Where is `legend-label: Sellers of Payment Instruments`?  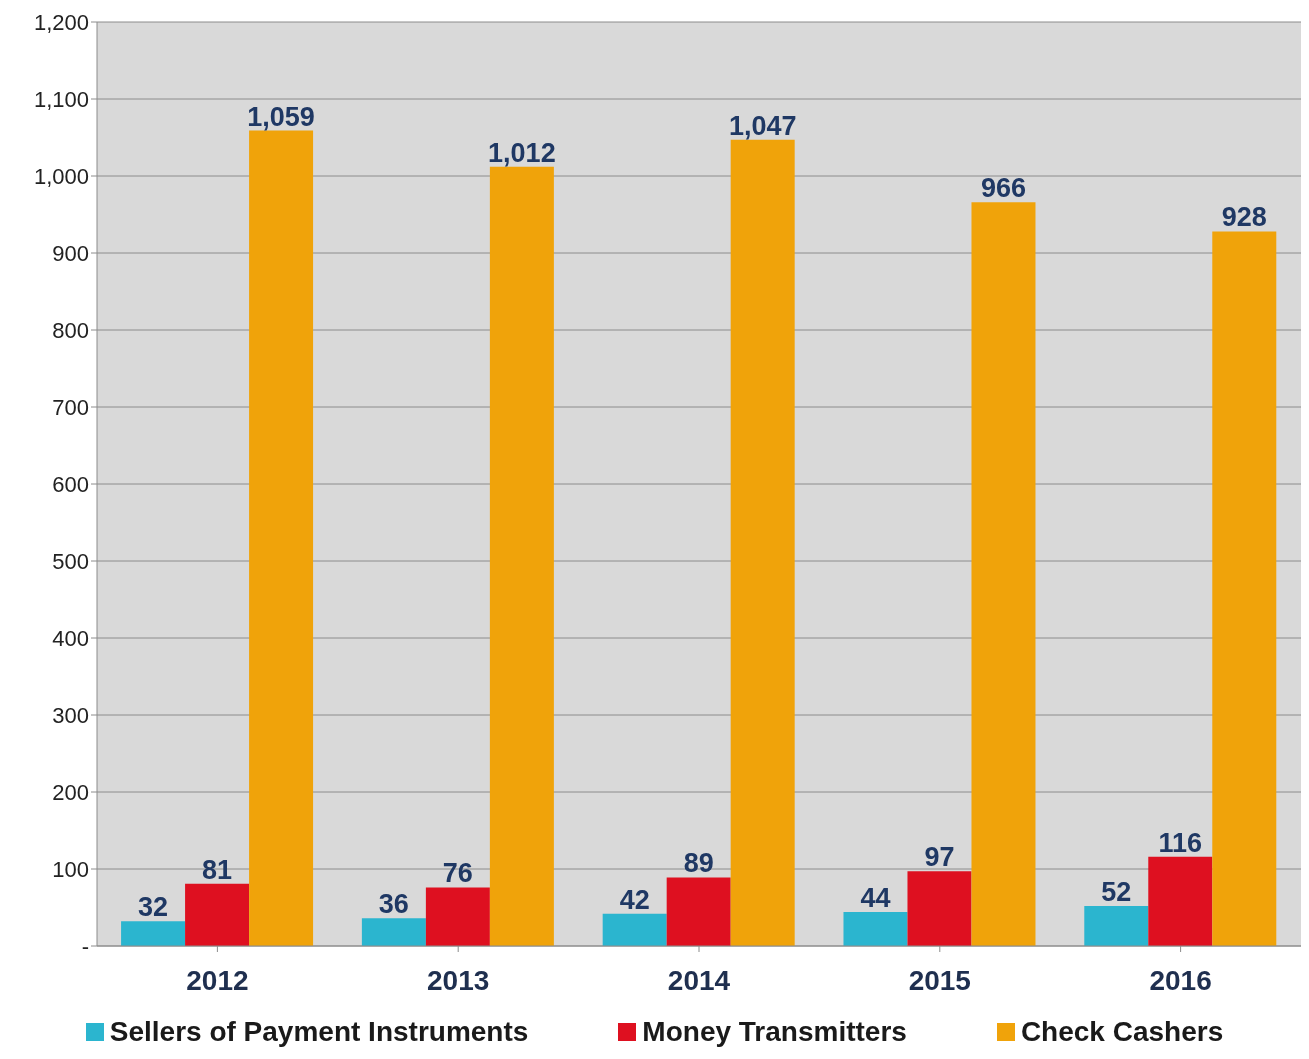 legend-label: Sellers of Payment Instruments is located at coordinates (318, 1032).